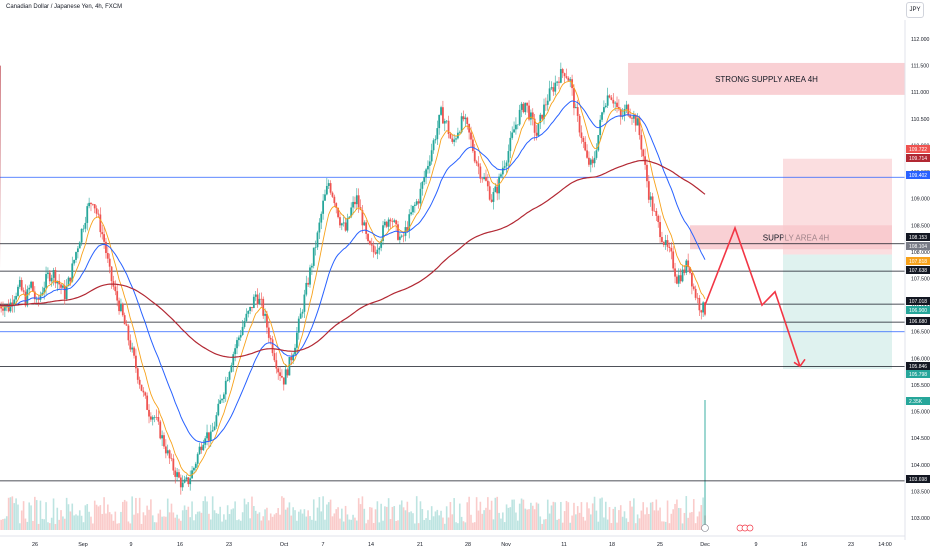 This screenshot has width=932, height=555. What do you see at coordinates (284, 545) in the screenshot?
I see `x-tick-label: Oct` at bounding box center [284, 545].